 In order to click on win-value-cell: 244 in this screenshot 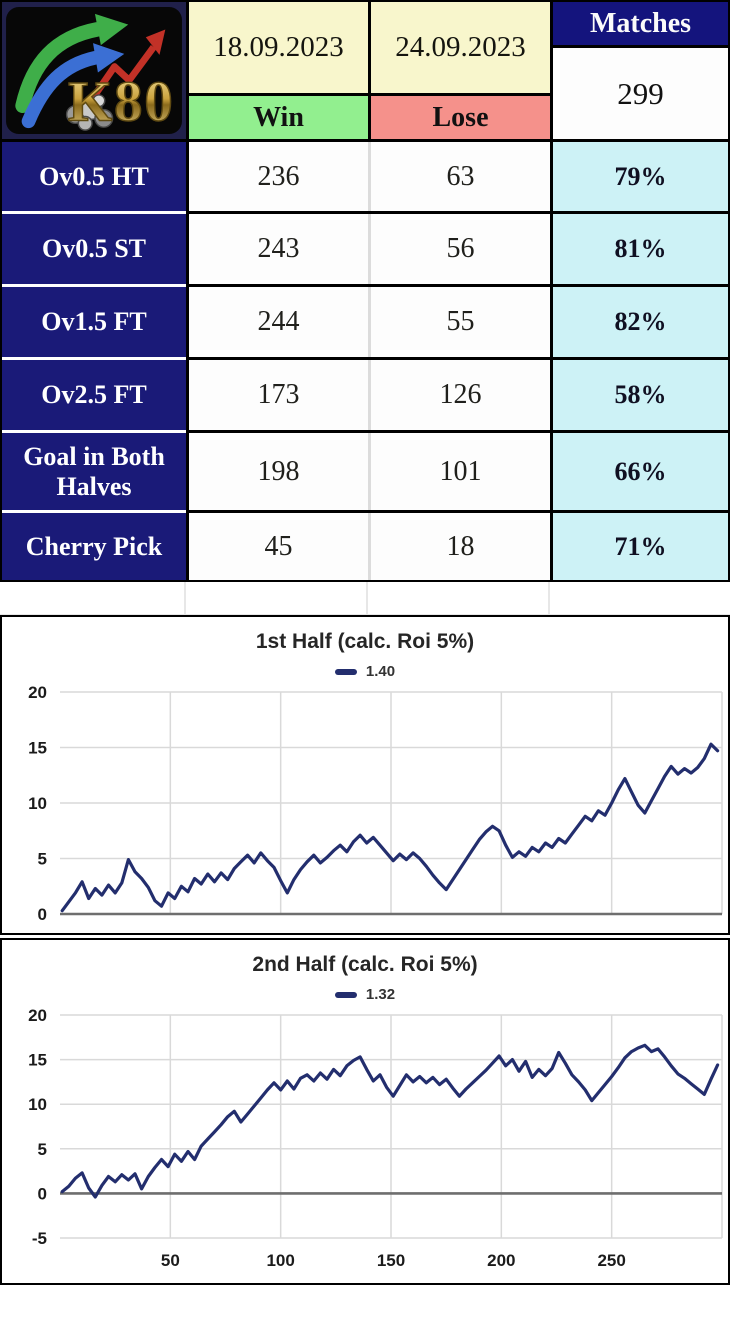, I will do `click(277, 322)`.